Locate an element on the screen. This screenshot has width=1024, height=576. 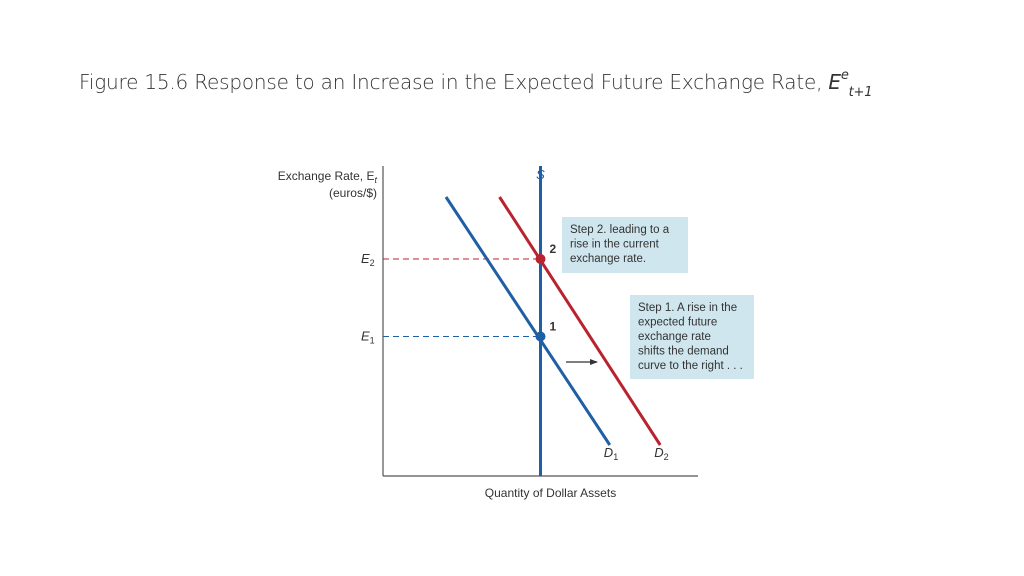
label-s: S is located at coordinates (540, 174).